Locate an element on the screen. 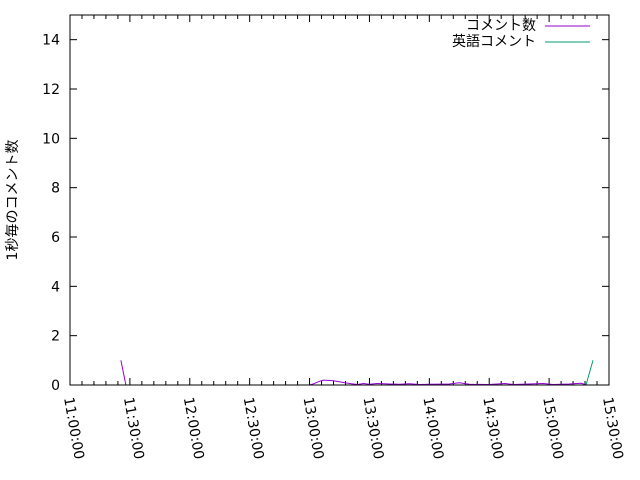 This screenshot has width=640, height=480. x-tick-label: 11:30:00 is located at coordinates (133, 428).